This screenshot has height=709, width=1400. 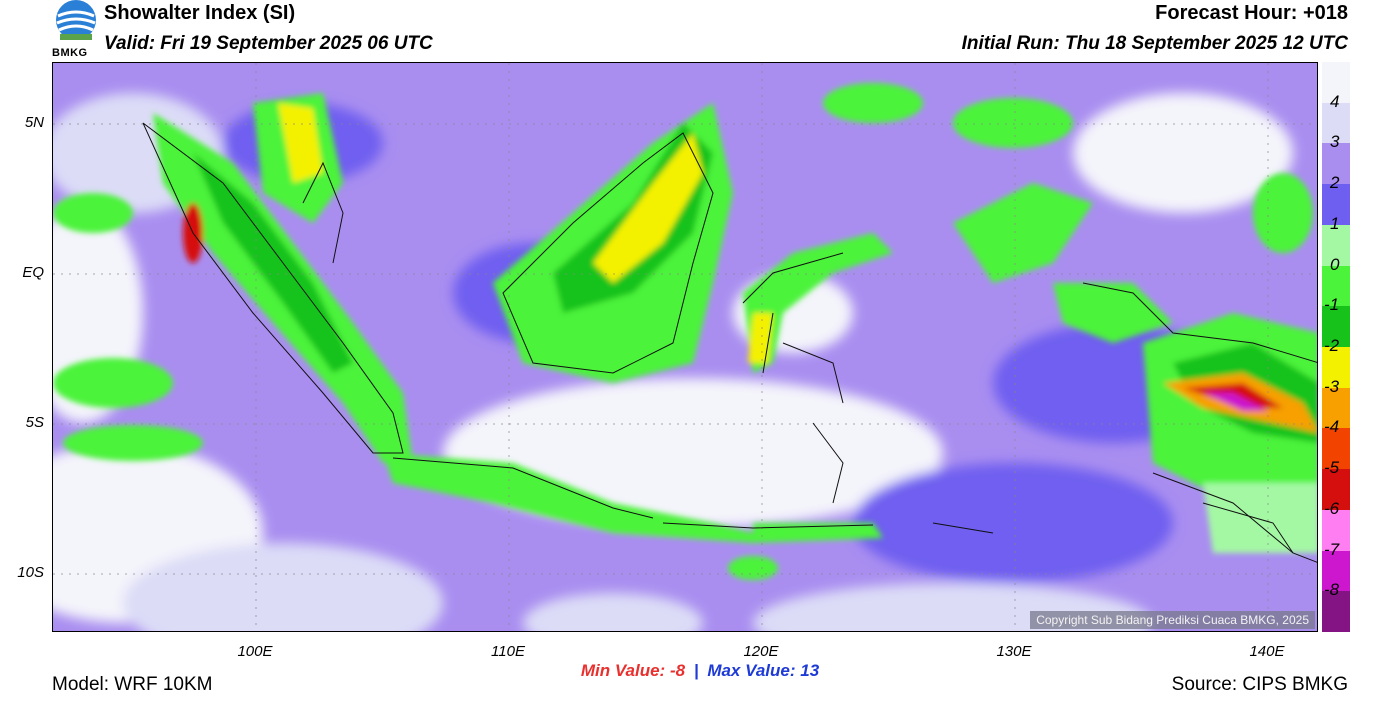 What do you see at coordinates (1267, 651) in the screenshot?
I see `lon-label-140e: 140E` at bounding box center [1267, 651].